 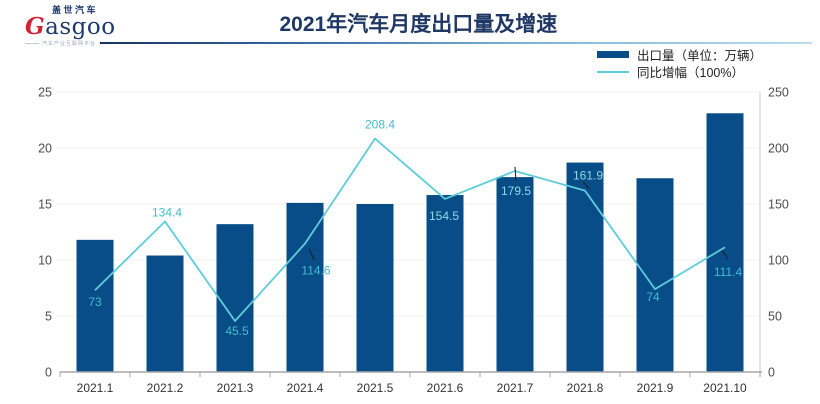 What do you see at coordinates (516, 191) in the screenshot?
I see `yoy-data-label: 179.5` at bounding box center [516, 191].